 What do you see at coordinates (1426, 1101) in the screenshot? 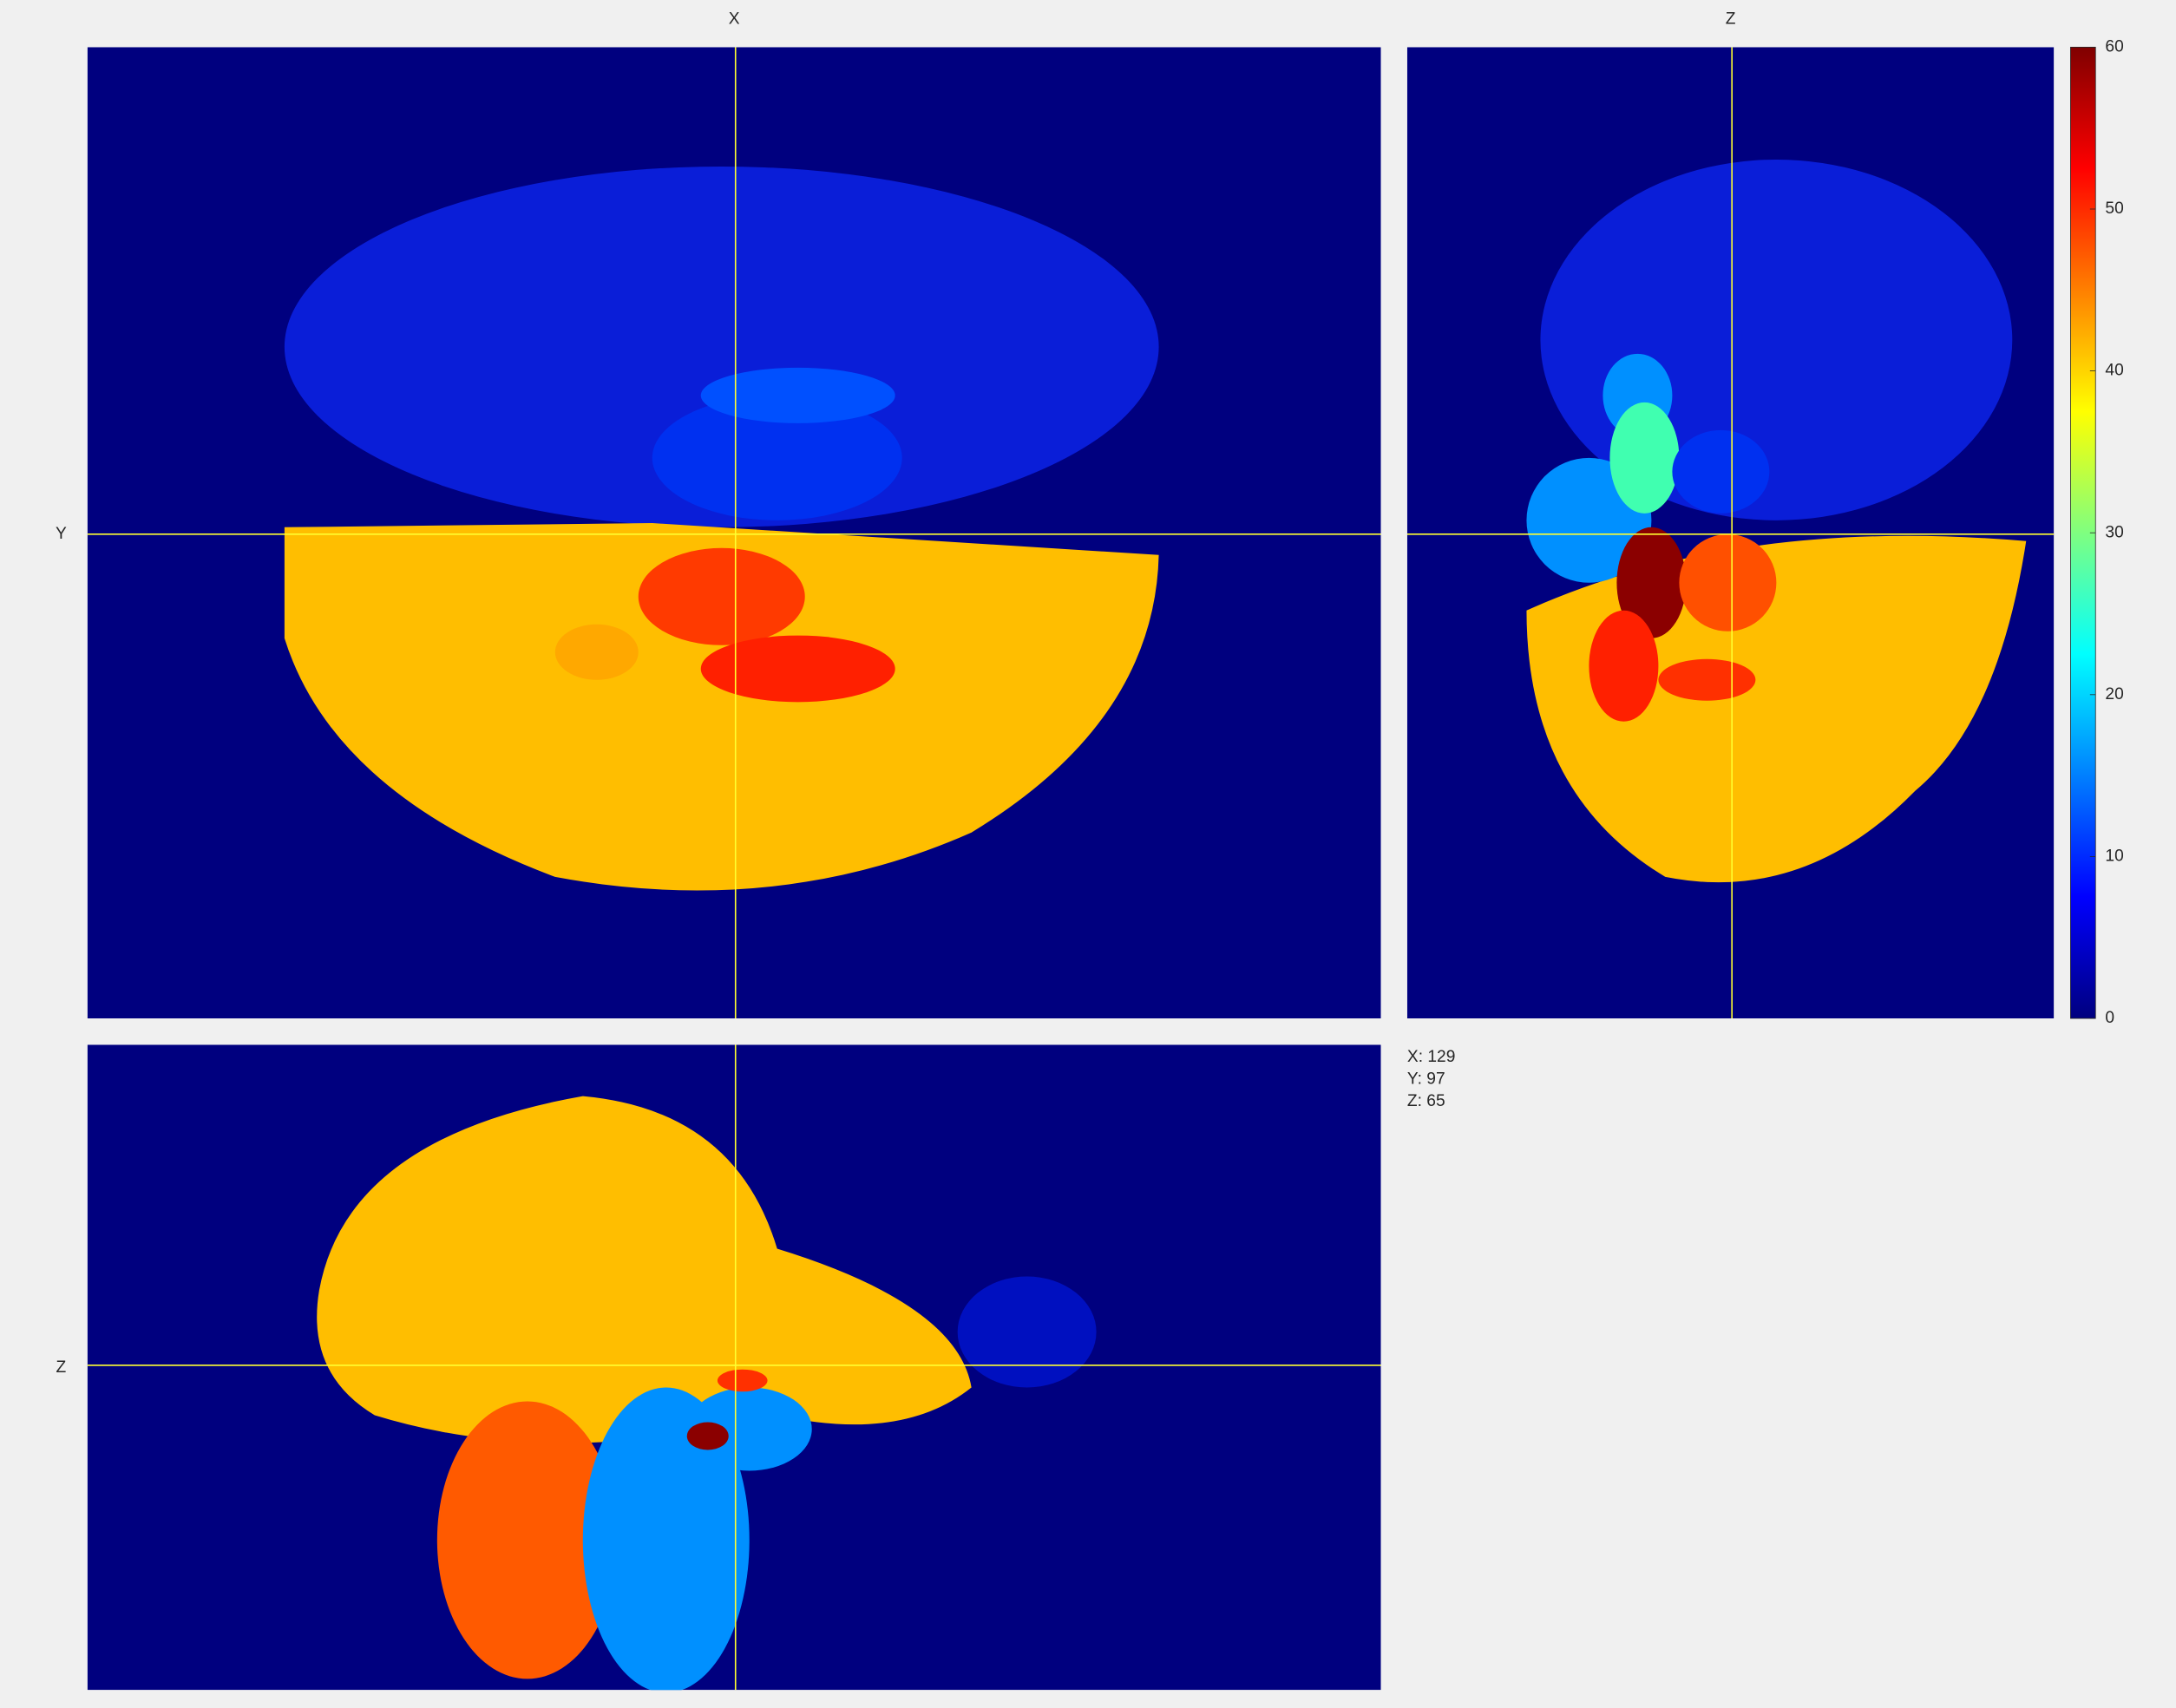
I see `readout-line: Z: 65` at bounding box center [1426, 1101].